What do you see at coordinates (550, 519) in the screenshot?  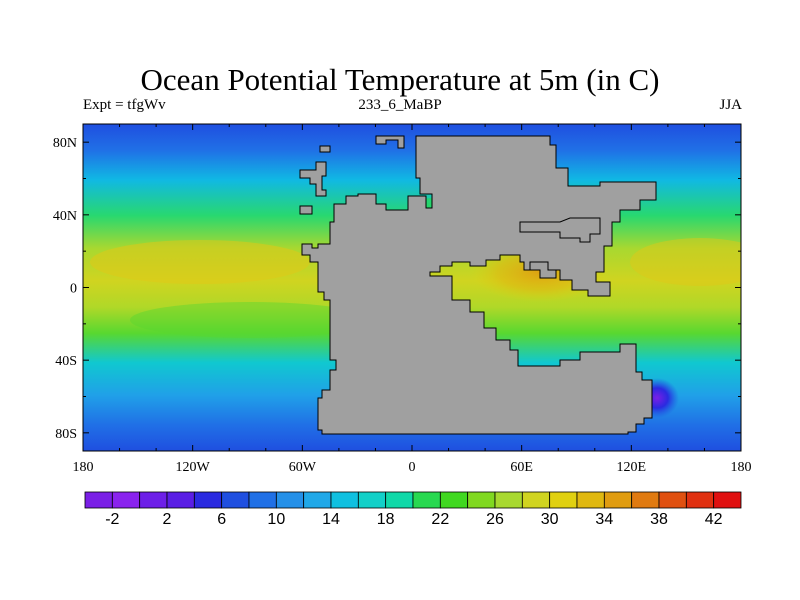 I see `colorbar-label: 30` at bounding box center [550, 519].